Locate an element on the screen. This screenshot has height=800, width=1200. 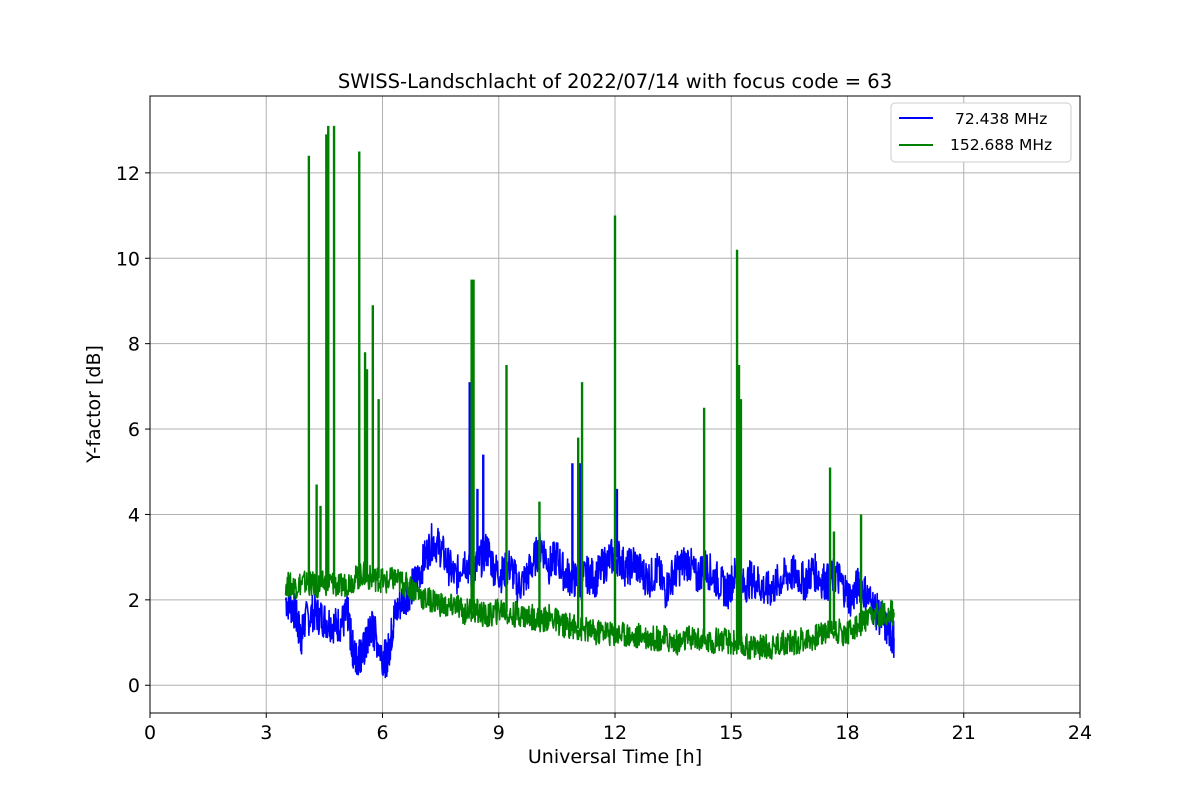
y-tick-label: 2 is located at coordinates (134, 601).